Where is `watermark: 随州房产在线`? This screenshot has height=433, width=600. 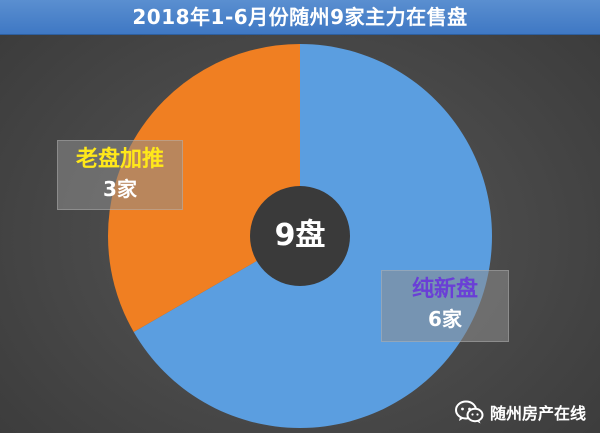 watermark: 随州房产在线 is located at coordinates (520, 412).